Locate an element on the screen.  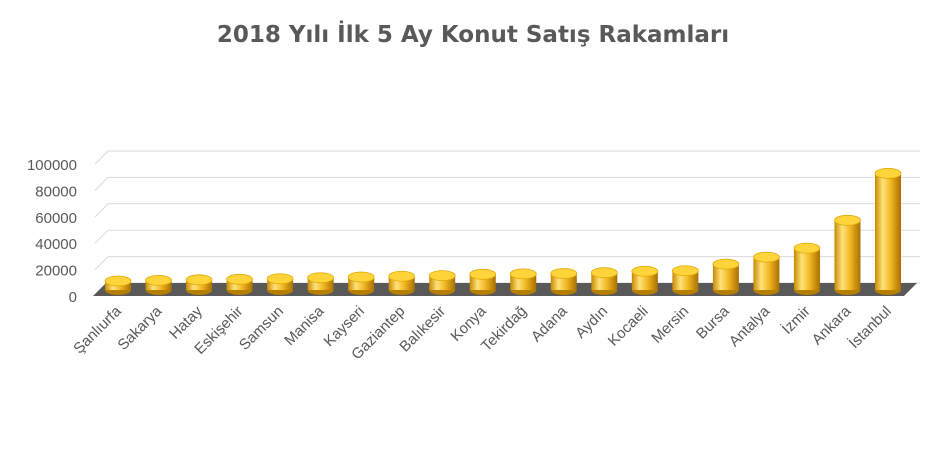
bar-şanlıurfa is located at coordinates (118, 285).